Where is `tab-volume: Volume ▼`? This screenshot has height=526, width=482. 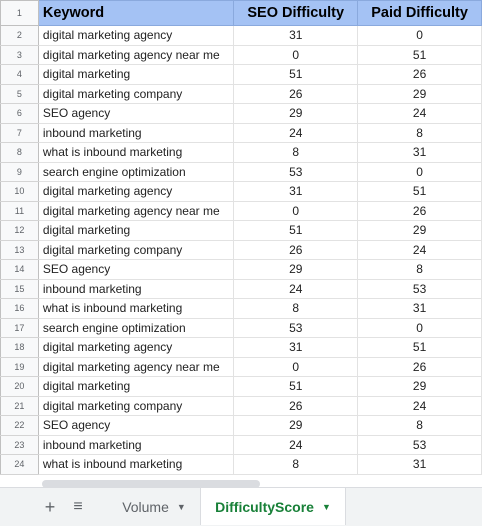
tab-volume: Volume ▼ is located at coordinates (154, 506).